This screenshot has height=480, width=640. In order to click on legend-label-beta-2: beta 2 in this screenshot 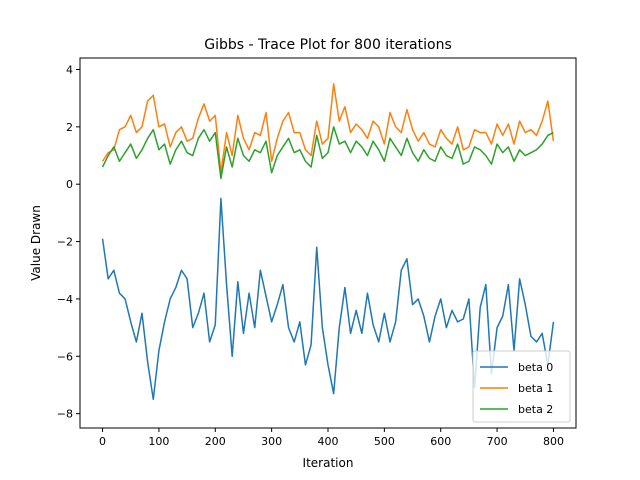, I will do `click(535, 409)`.